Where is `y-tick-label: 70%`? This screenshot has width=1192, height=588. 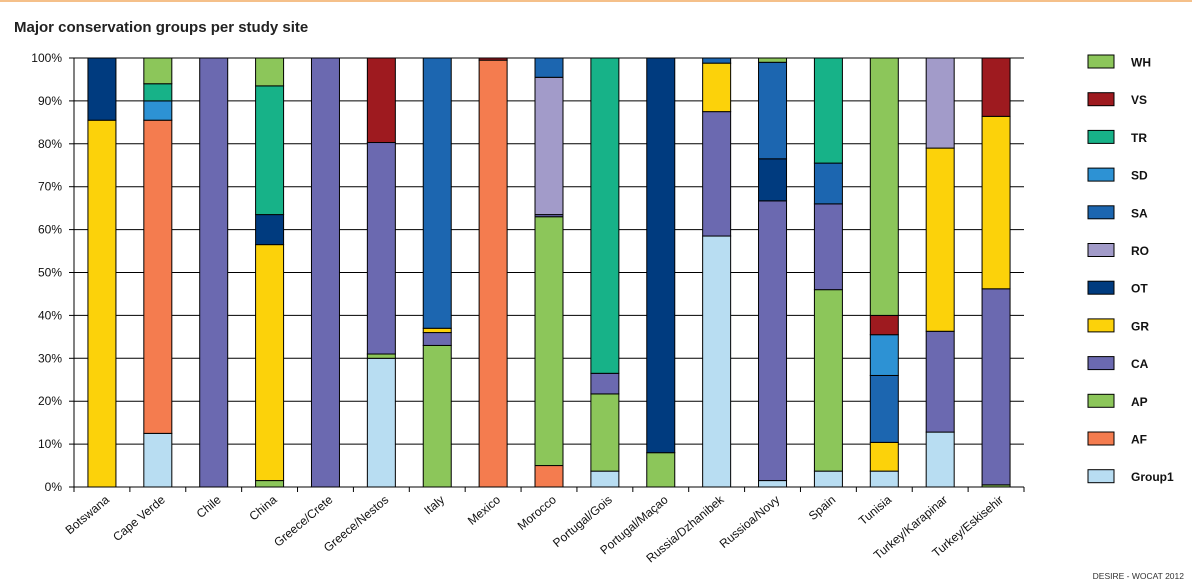 y-tick-label: 70% is located at coordinates (50, 187).